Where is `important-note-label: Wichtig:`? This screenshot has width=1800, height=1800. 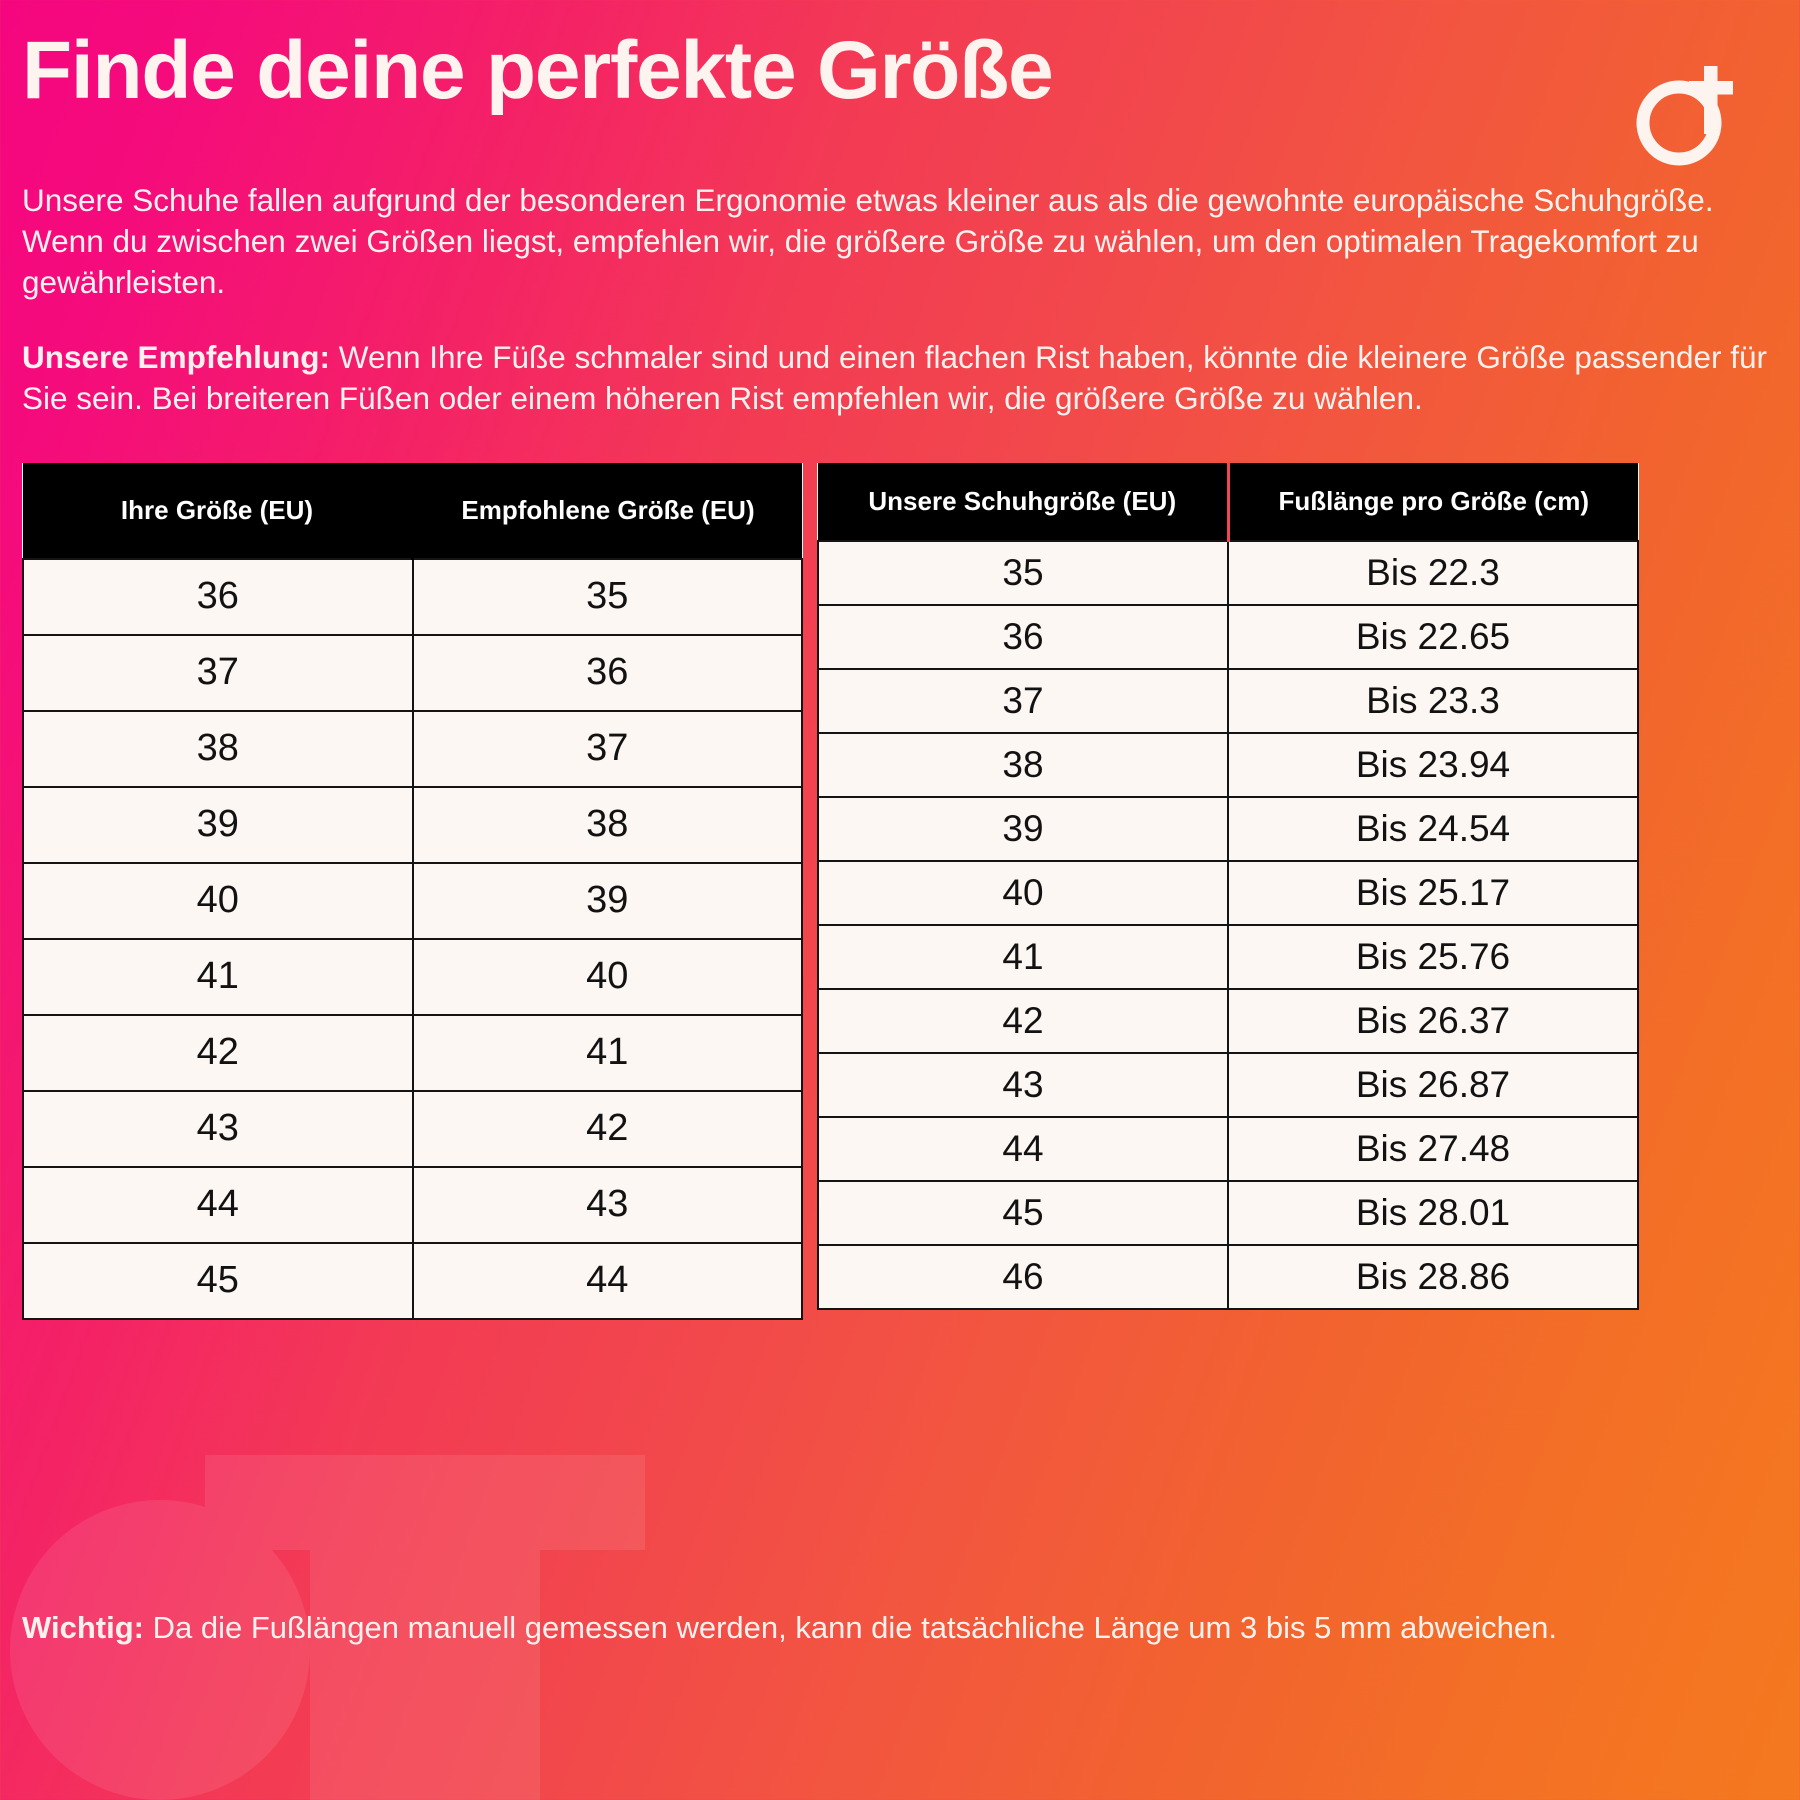
important-note-label: Wichtig: is located at coordinates (83, 1628).